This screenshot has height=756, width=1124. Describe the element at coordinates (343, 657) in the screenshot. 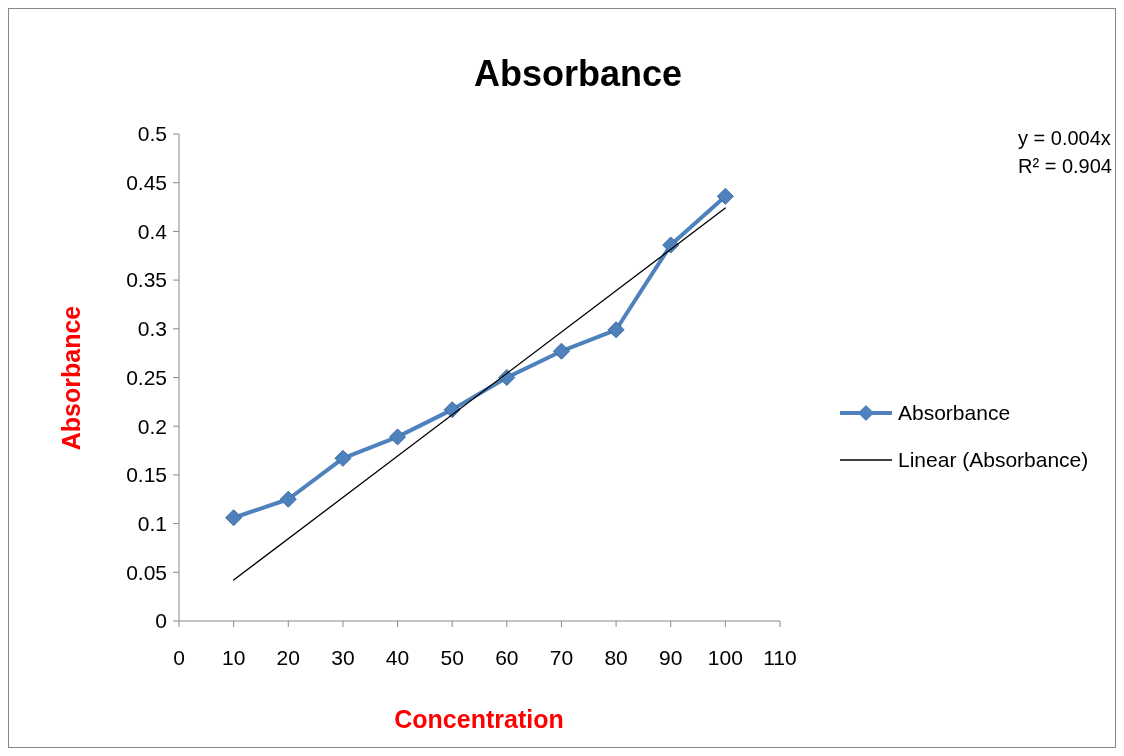

I see `x-tick-label: 30` at that location.